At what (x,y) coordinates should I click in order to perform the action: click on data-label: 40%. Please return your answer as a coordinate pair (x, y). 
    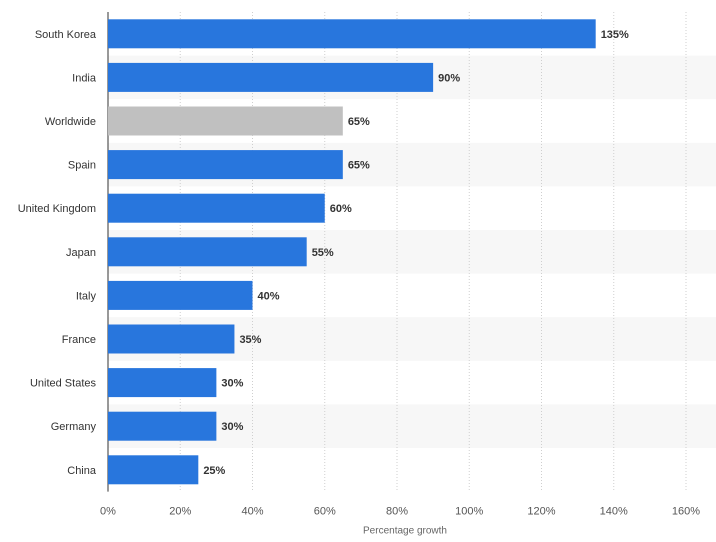
    Looking at the image, I should click on (269, 296).